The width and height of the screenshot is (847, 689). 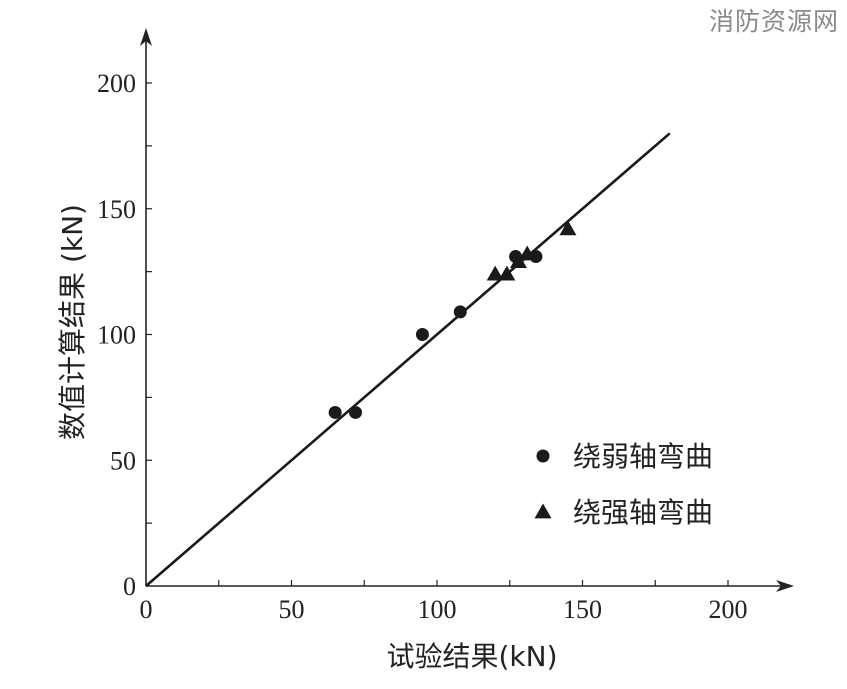 I want to click on x-tick-label: 150, so click(x=582, y=609).